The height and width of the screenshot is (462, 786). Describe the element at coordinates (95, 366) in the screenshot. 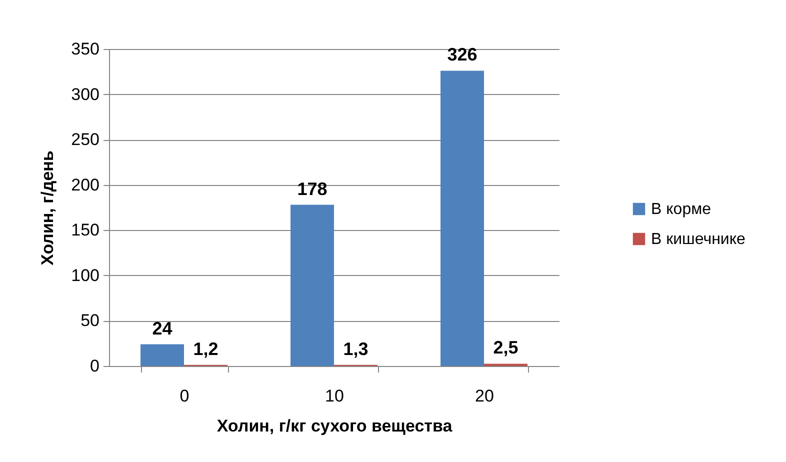

I see `y-tick-label: 0` at that location.